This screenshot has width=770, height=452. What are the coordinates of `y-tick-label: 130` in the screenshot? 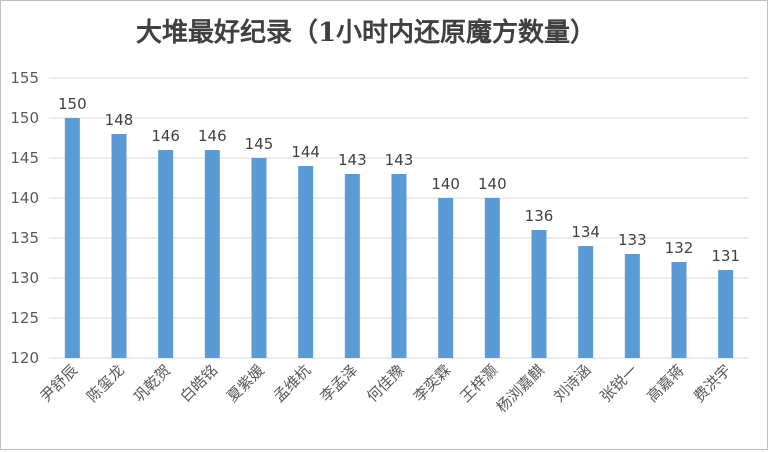 It's located at (24, 278).